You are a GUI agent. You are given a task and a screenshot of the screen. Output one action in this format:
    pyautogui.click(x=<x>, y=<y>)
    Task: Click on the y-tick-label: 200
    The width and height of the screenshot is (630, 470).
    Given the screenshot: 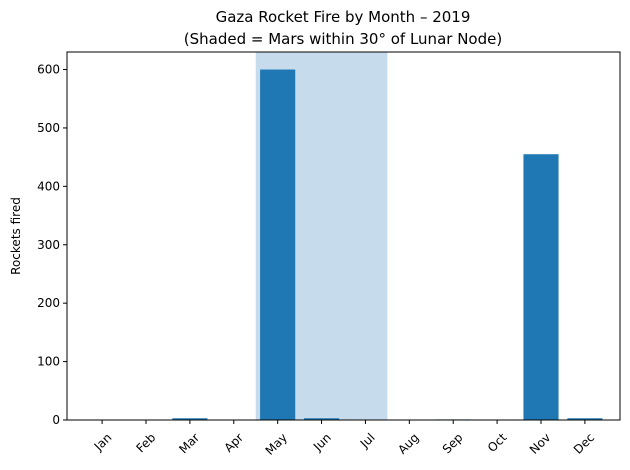 What is the action you would take?
    pyautogui.click(x=48, y=303)
    